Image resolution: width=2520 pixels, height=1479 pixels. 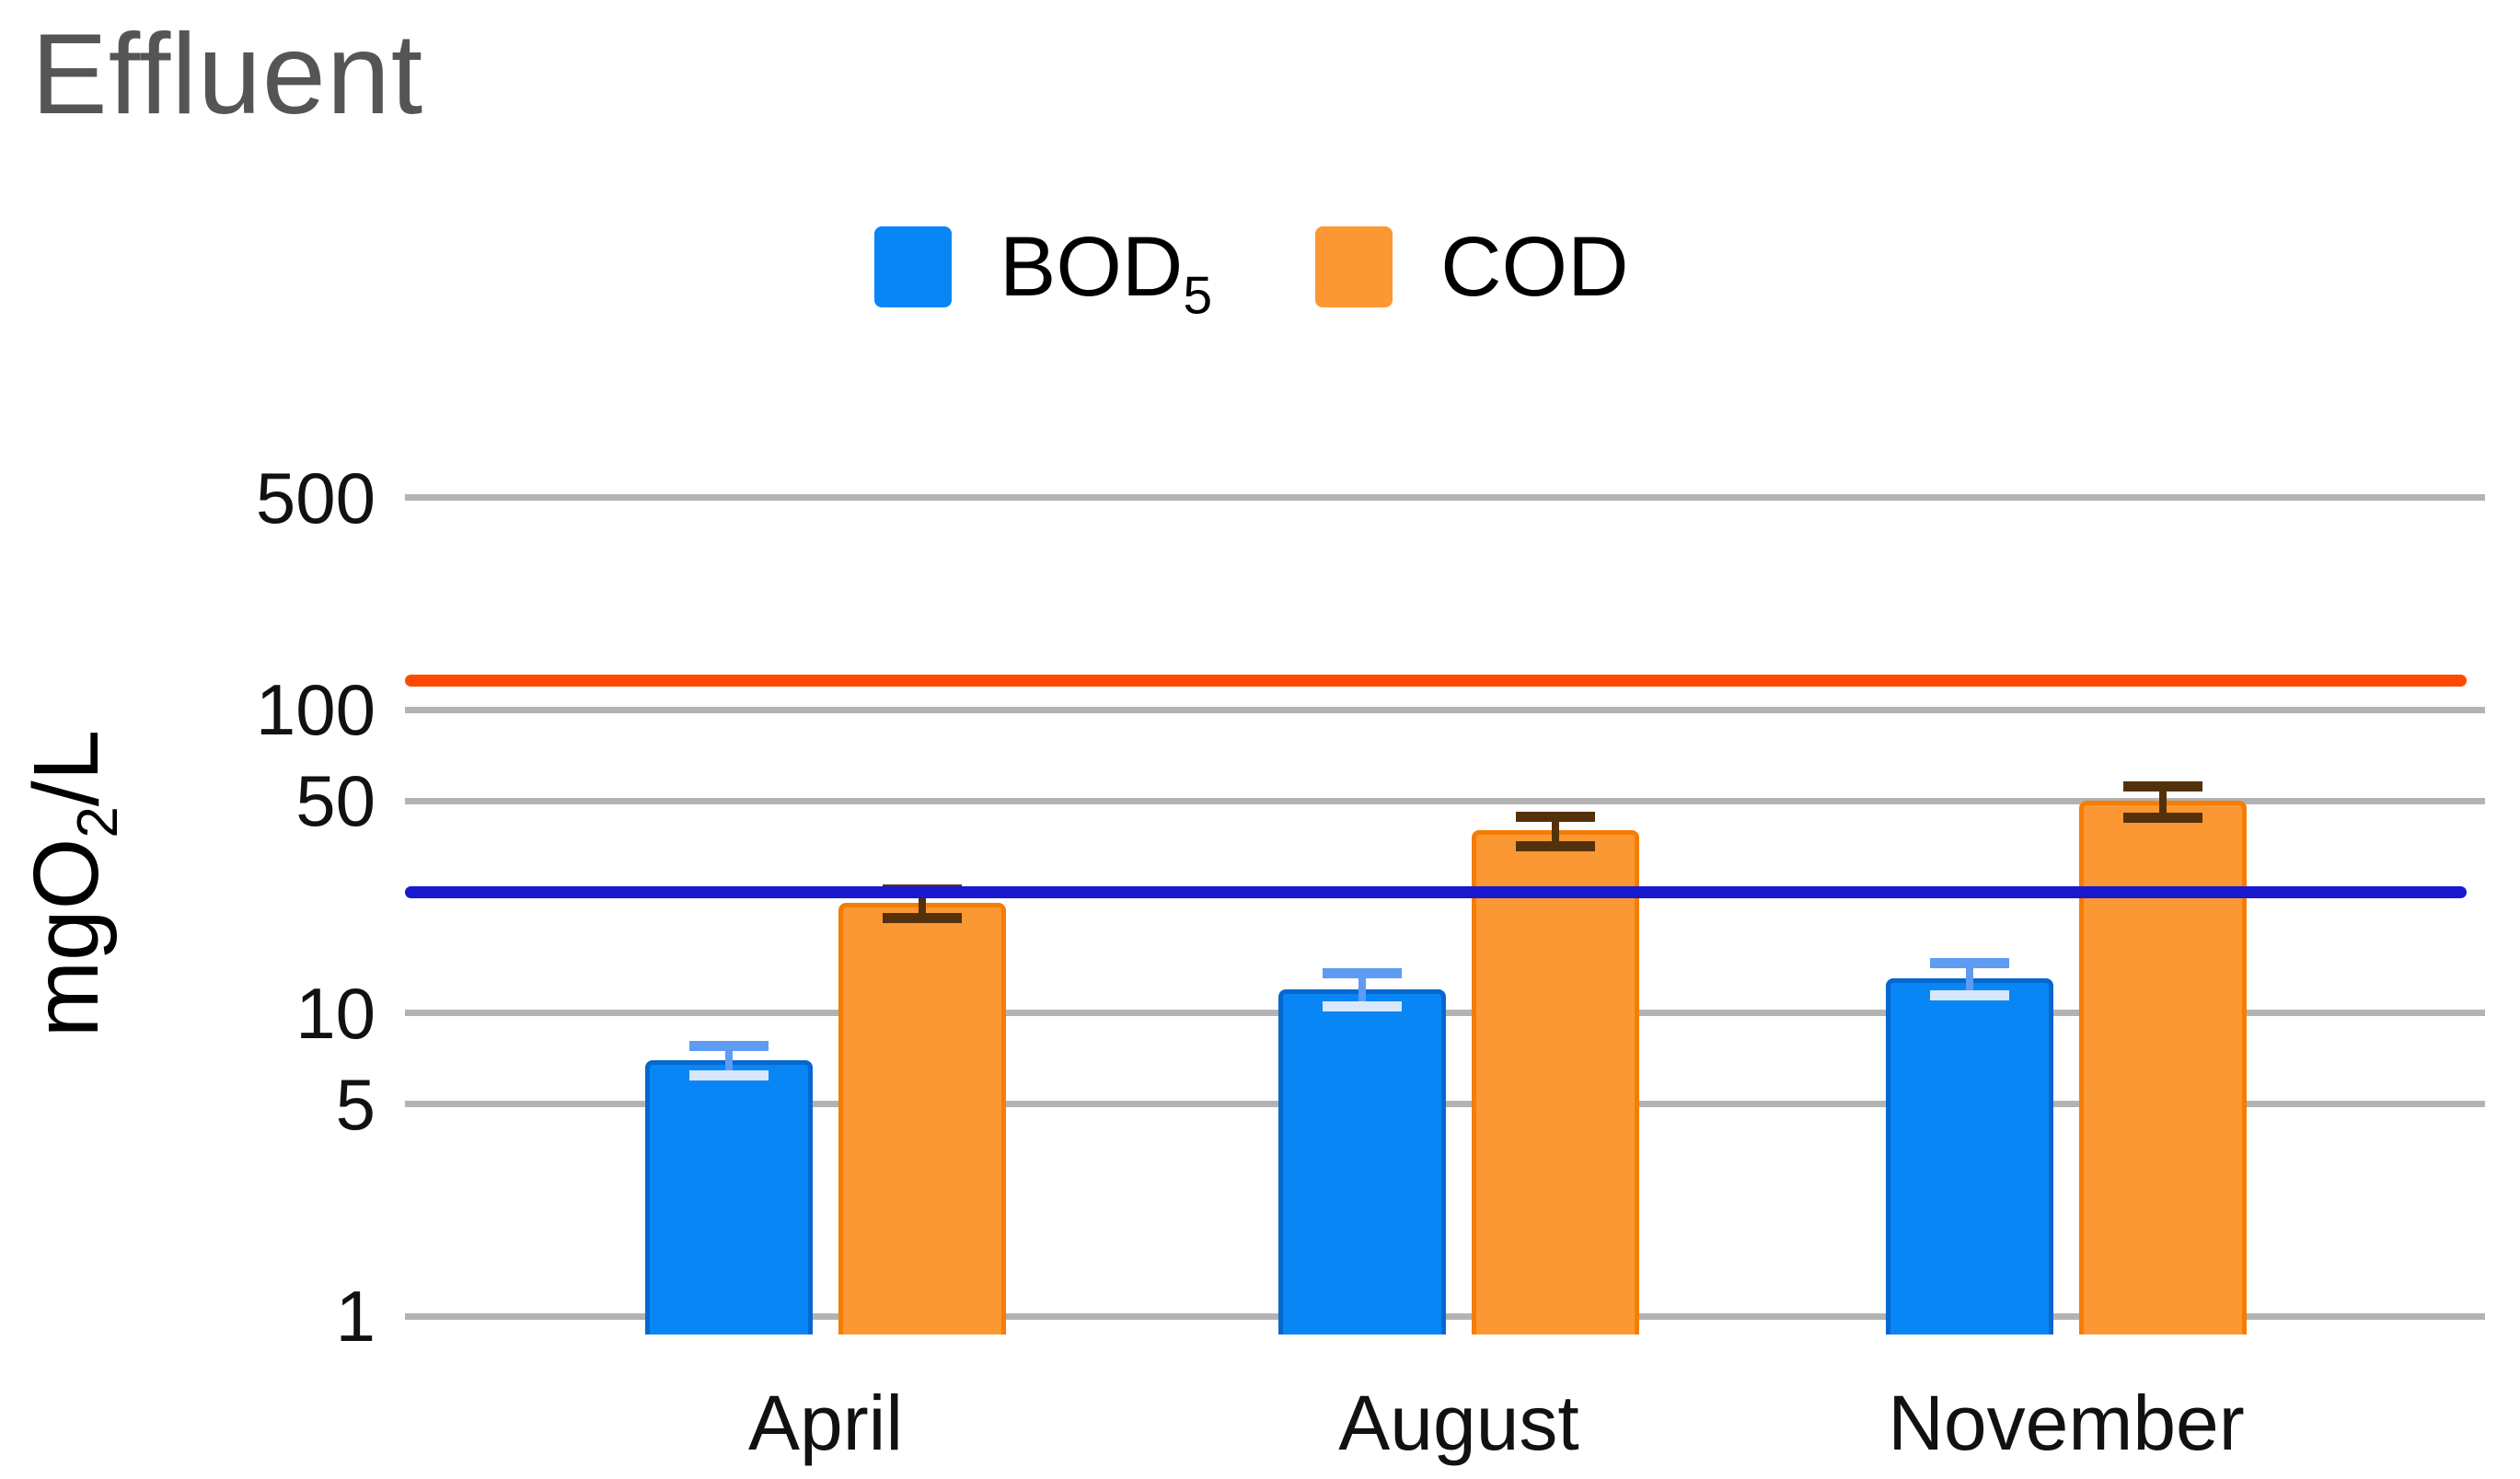 I want to click on bar-bod-november, so click(x=1969, y=1156).